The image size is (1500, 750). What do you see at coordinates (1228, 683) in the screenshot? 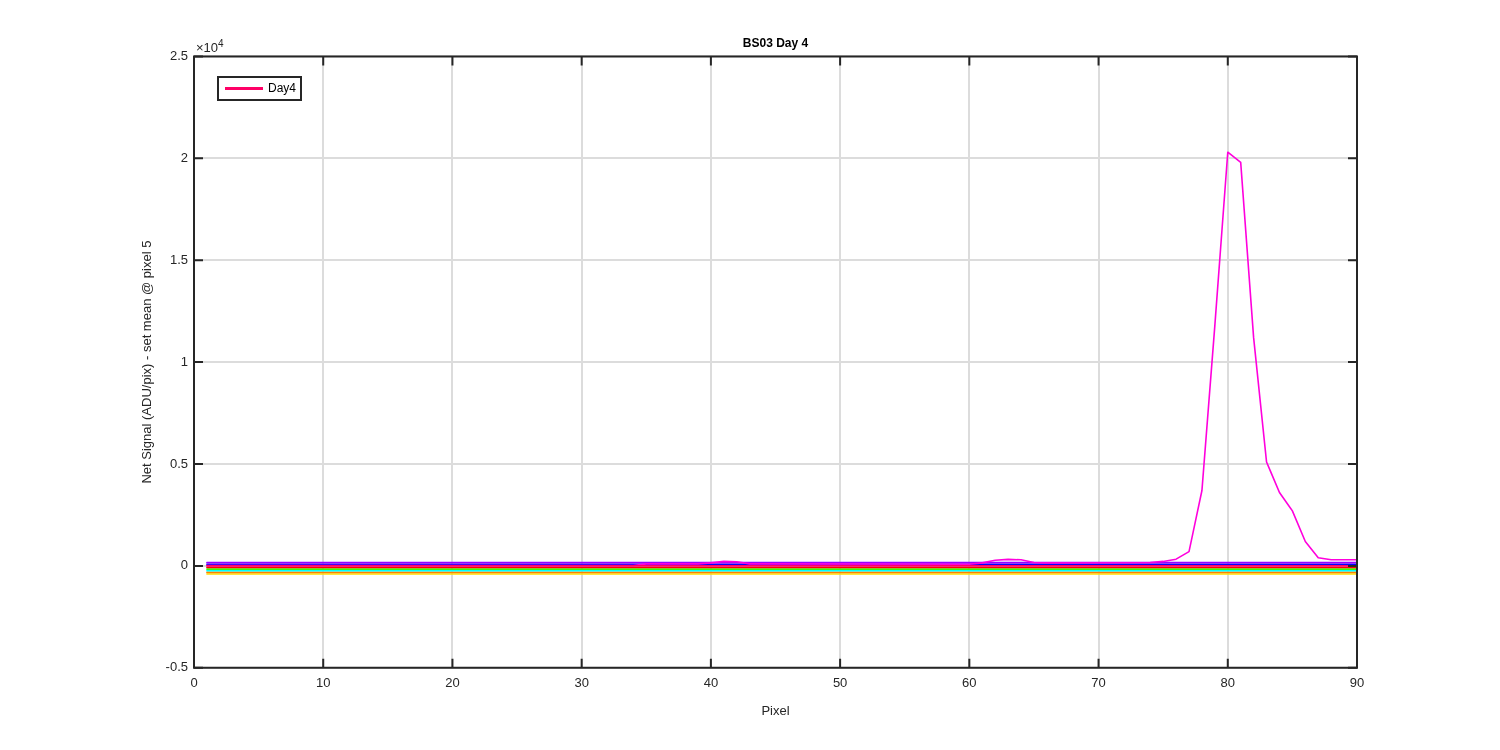
I see `x-tick-label: 80` at bounding box center [1228, 683].